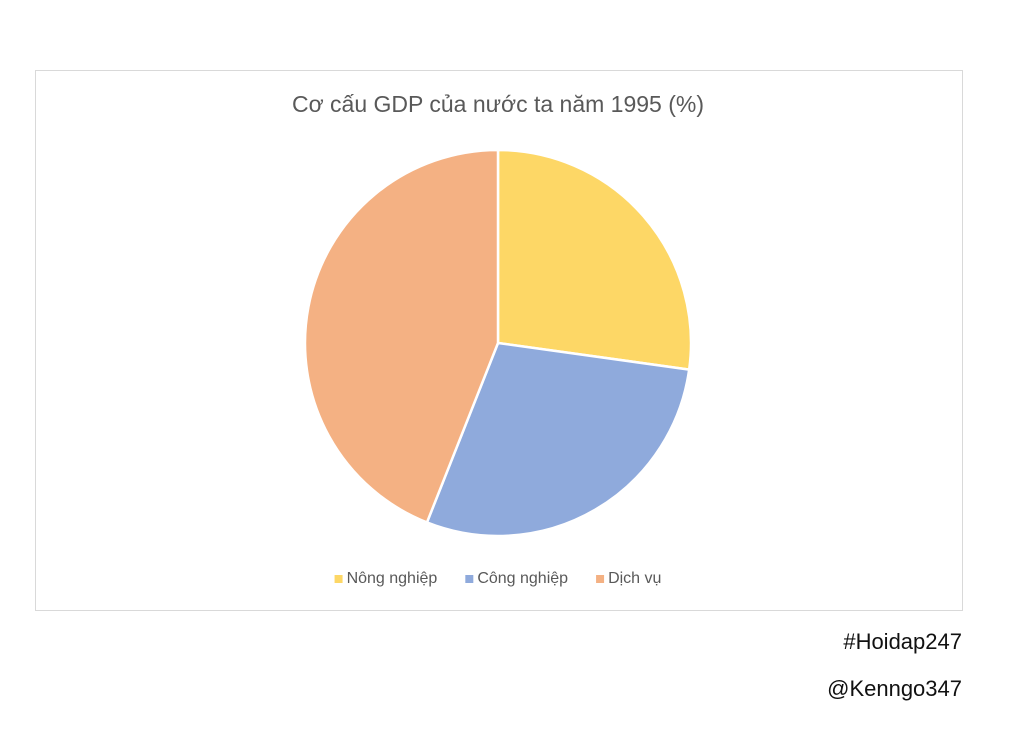 The image size is (1024, 748). What do you see at coordinates (498, 104) in the screenshot?
I see `chart-title: Cơ cấu GDP của nước ta năm 1995 (%)` at bounding box center [498, 104].